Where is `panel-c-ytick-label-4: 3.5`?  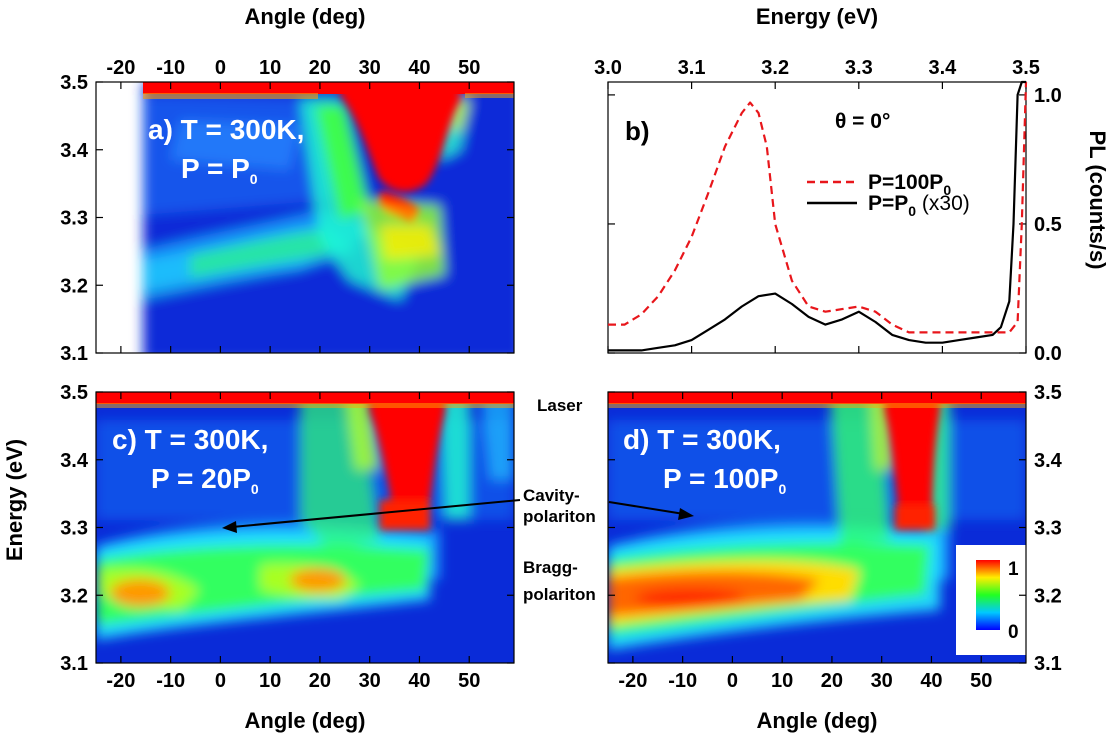 panel-c-ytick-label-4: 3.5 is located at coordinates (74, 393).